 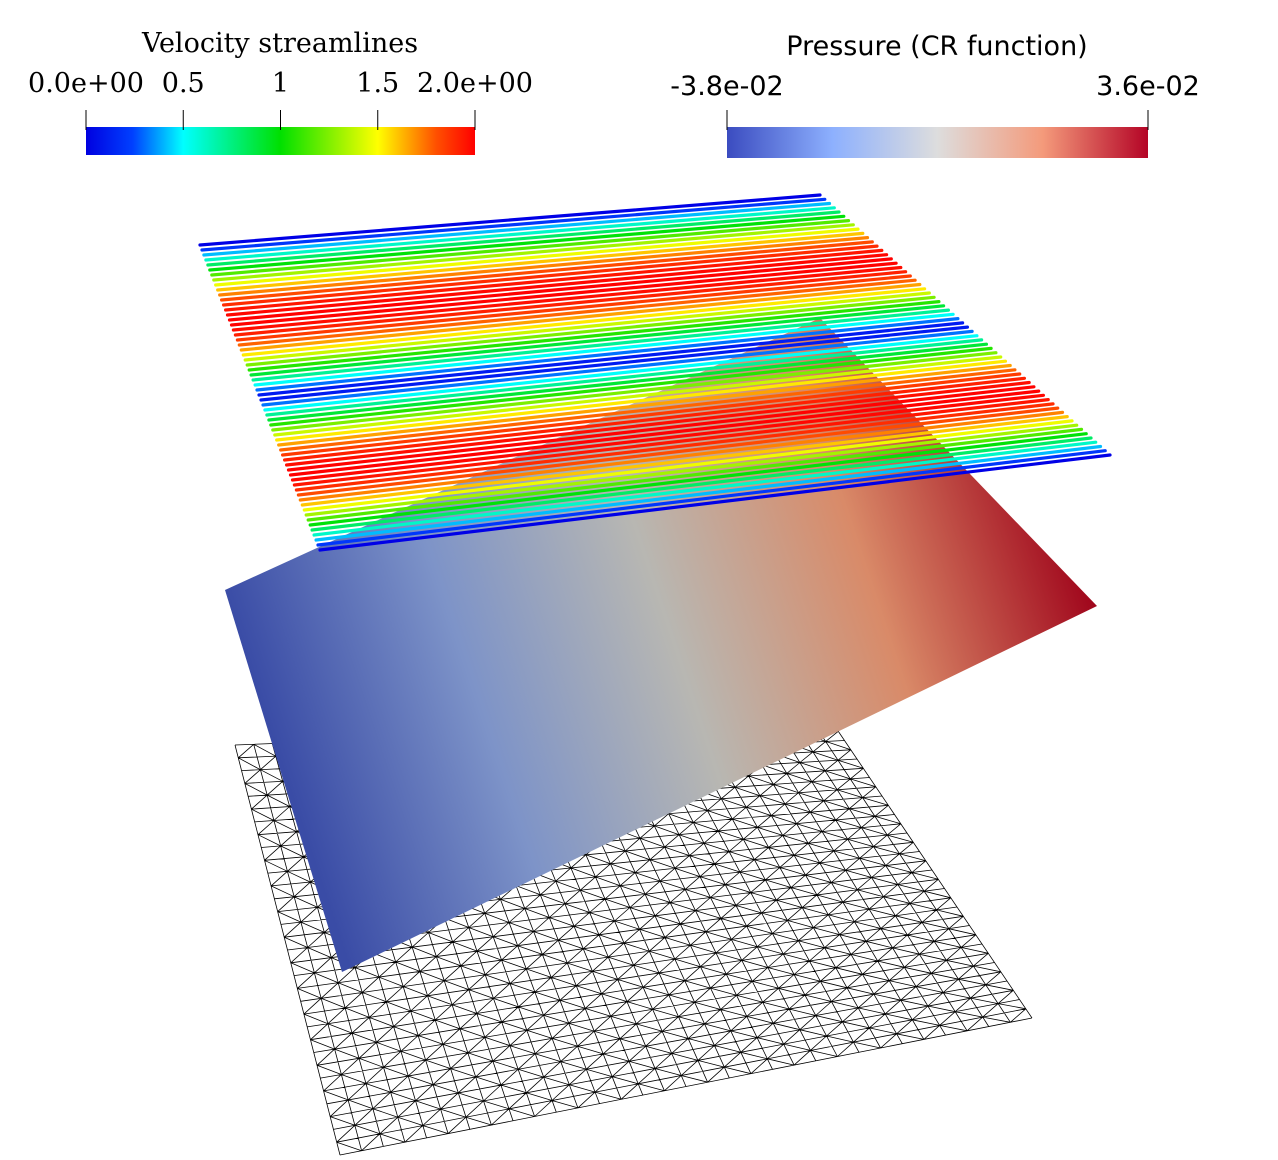 I want to click on colorbar-tick-label: 3.6e-02, so click(x=1148, y=86).